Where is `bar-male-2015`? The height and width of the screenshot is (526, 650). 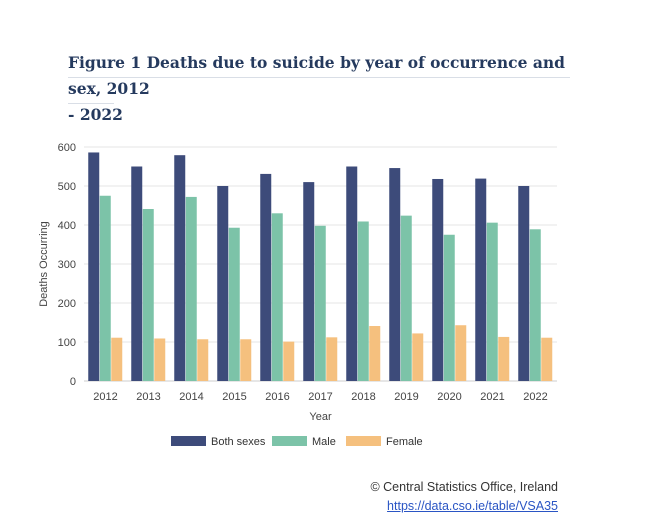 bar-male-2015 is located at coordinates (234, 304).